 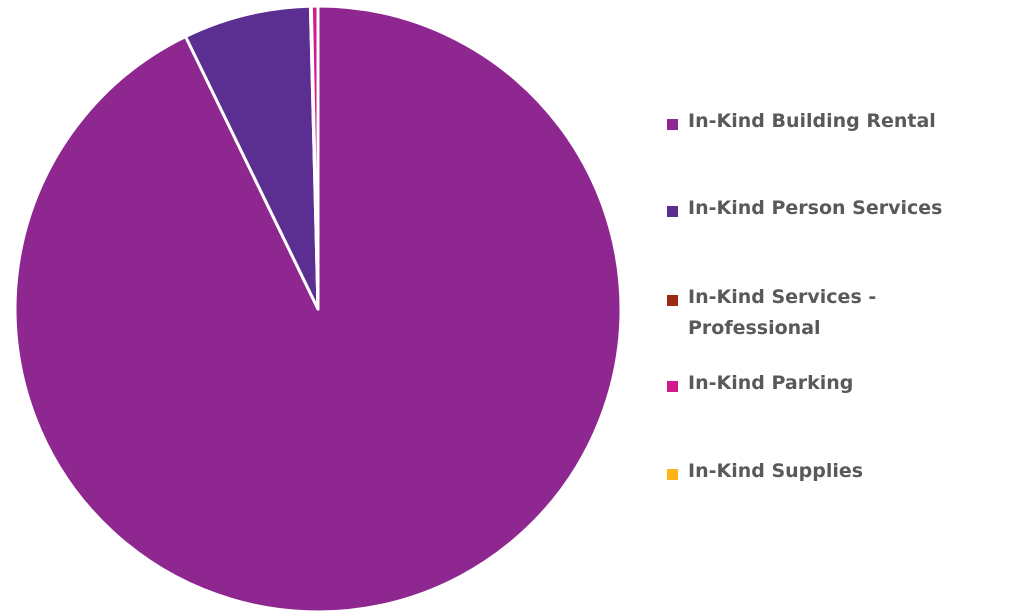 What do you see at coordinates (782, 312) in the screenshot?
I see `legend-label-services-professional: In-Kind Services - Professional` at bounding box center [782, 312].